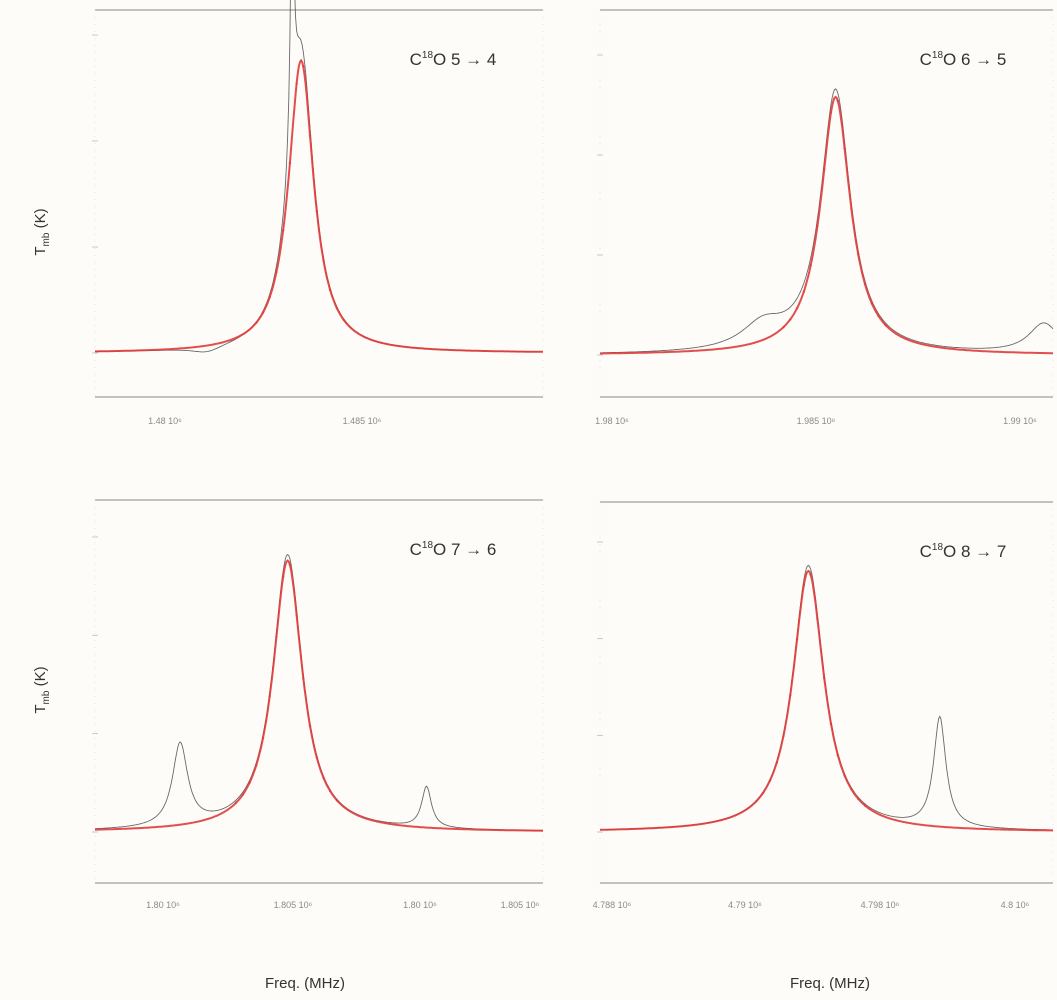 This screenshot has height=1000, width=1057. What do you see at coordinates (453, 59) in the screenshot?
I see `transition-label: C18O 5 → 4` at bounding box center [453, 59].